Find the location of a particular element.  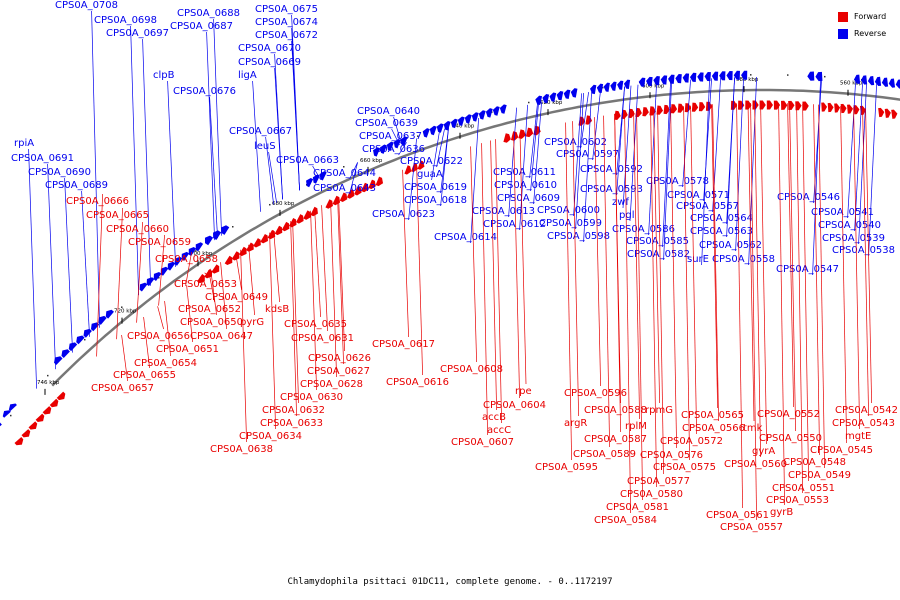

forward-gene-label: pyrG is located at coordinates (252, 322).